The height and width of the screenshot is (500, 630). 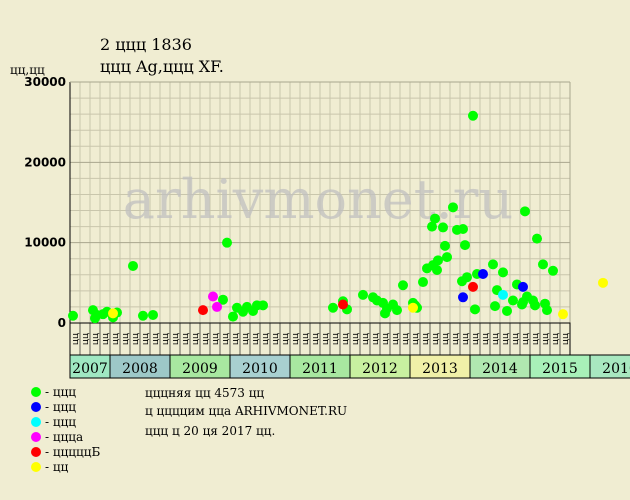 What do you see at coordinates (320, 369) in the screenshot?
I see `year-label: 2011` at bounding box center [320, 369].